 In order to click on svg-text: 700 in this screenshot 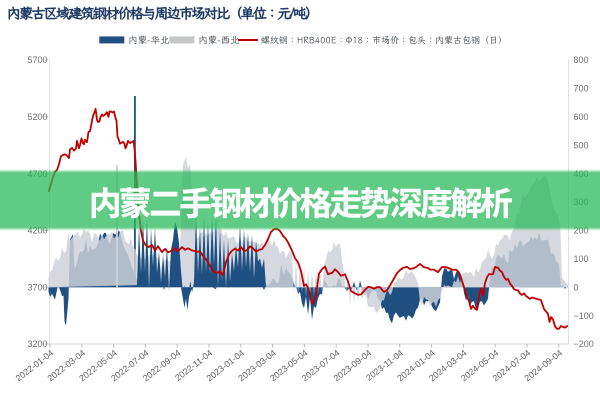, I will do `click(581, 89)`.